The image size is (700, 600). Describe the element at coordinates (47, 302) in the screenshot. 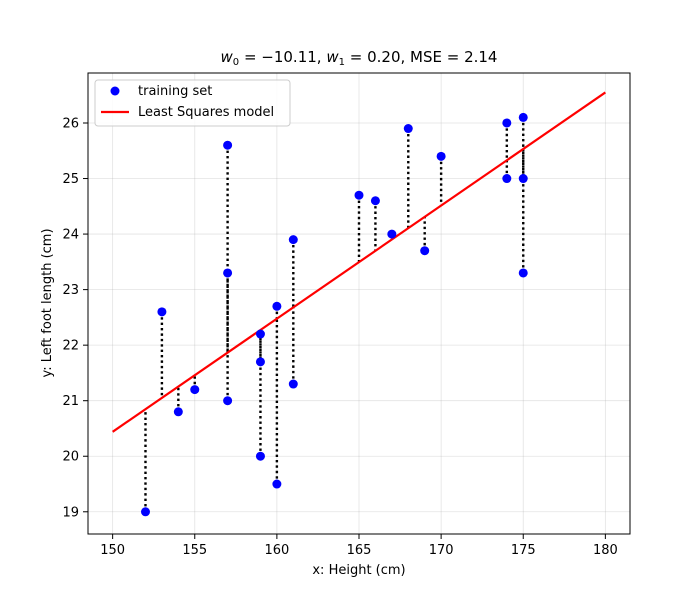

I see `y-axis-label: y: Left foot length (cm)` at that location.